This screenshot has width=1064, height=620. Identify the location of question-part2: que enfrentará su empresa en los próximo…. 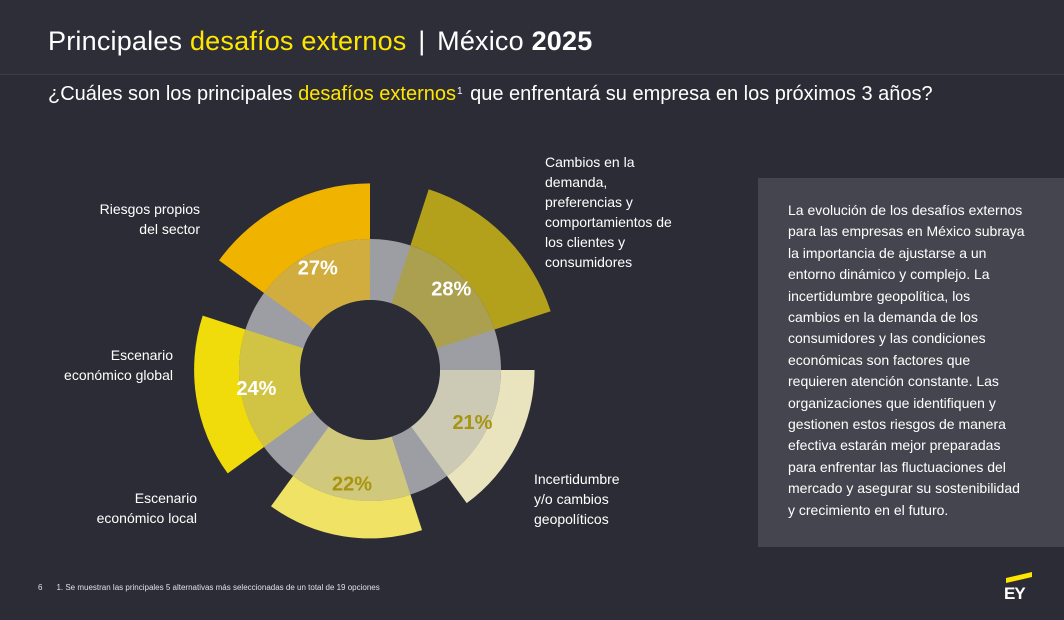
(701, 94).